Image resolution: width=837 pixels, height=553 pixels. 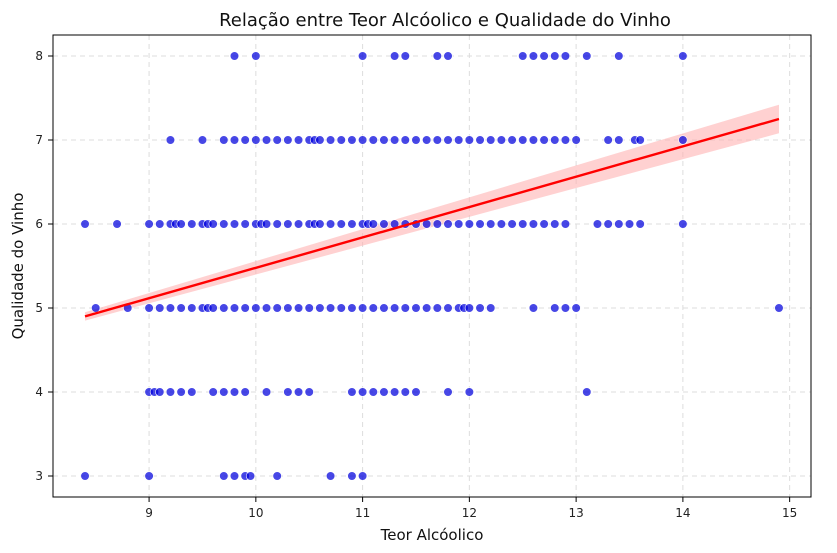 What do you see at coordinates (255, 513) in the screenshot?
I see `x-tick-label: 10` at bounding box center [255, 513].